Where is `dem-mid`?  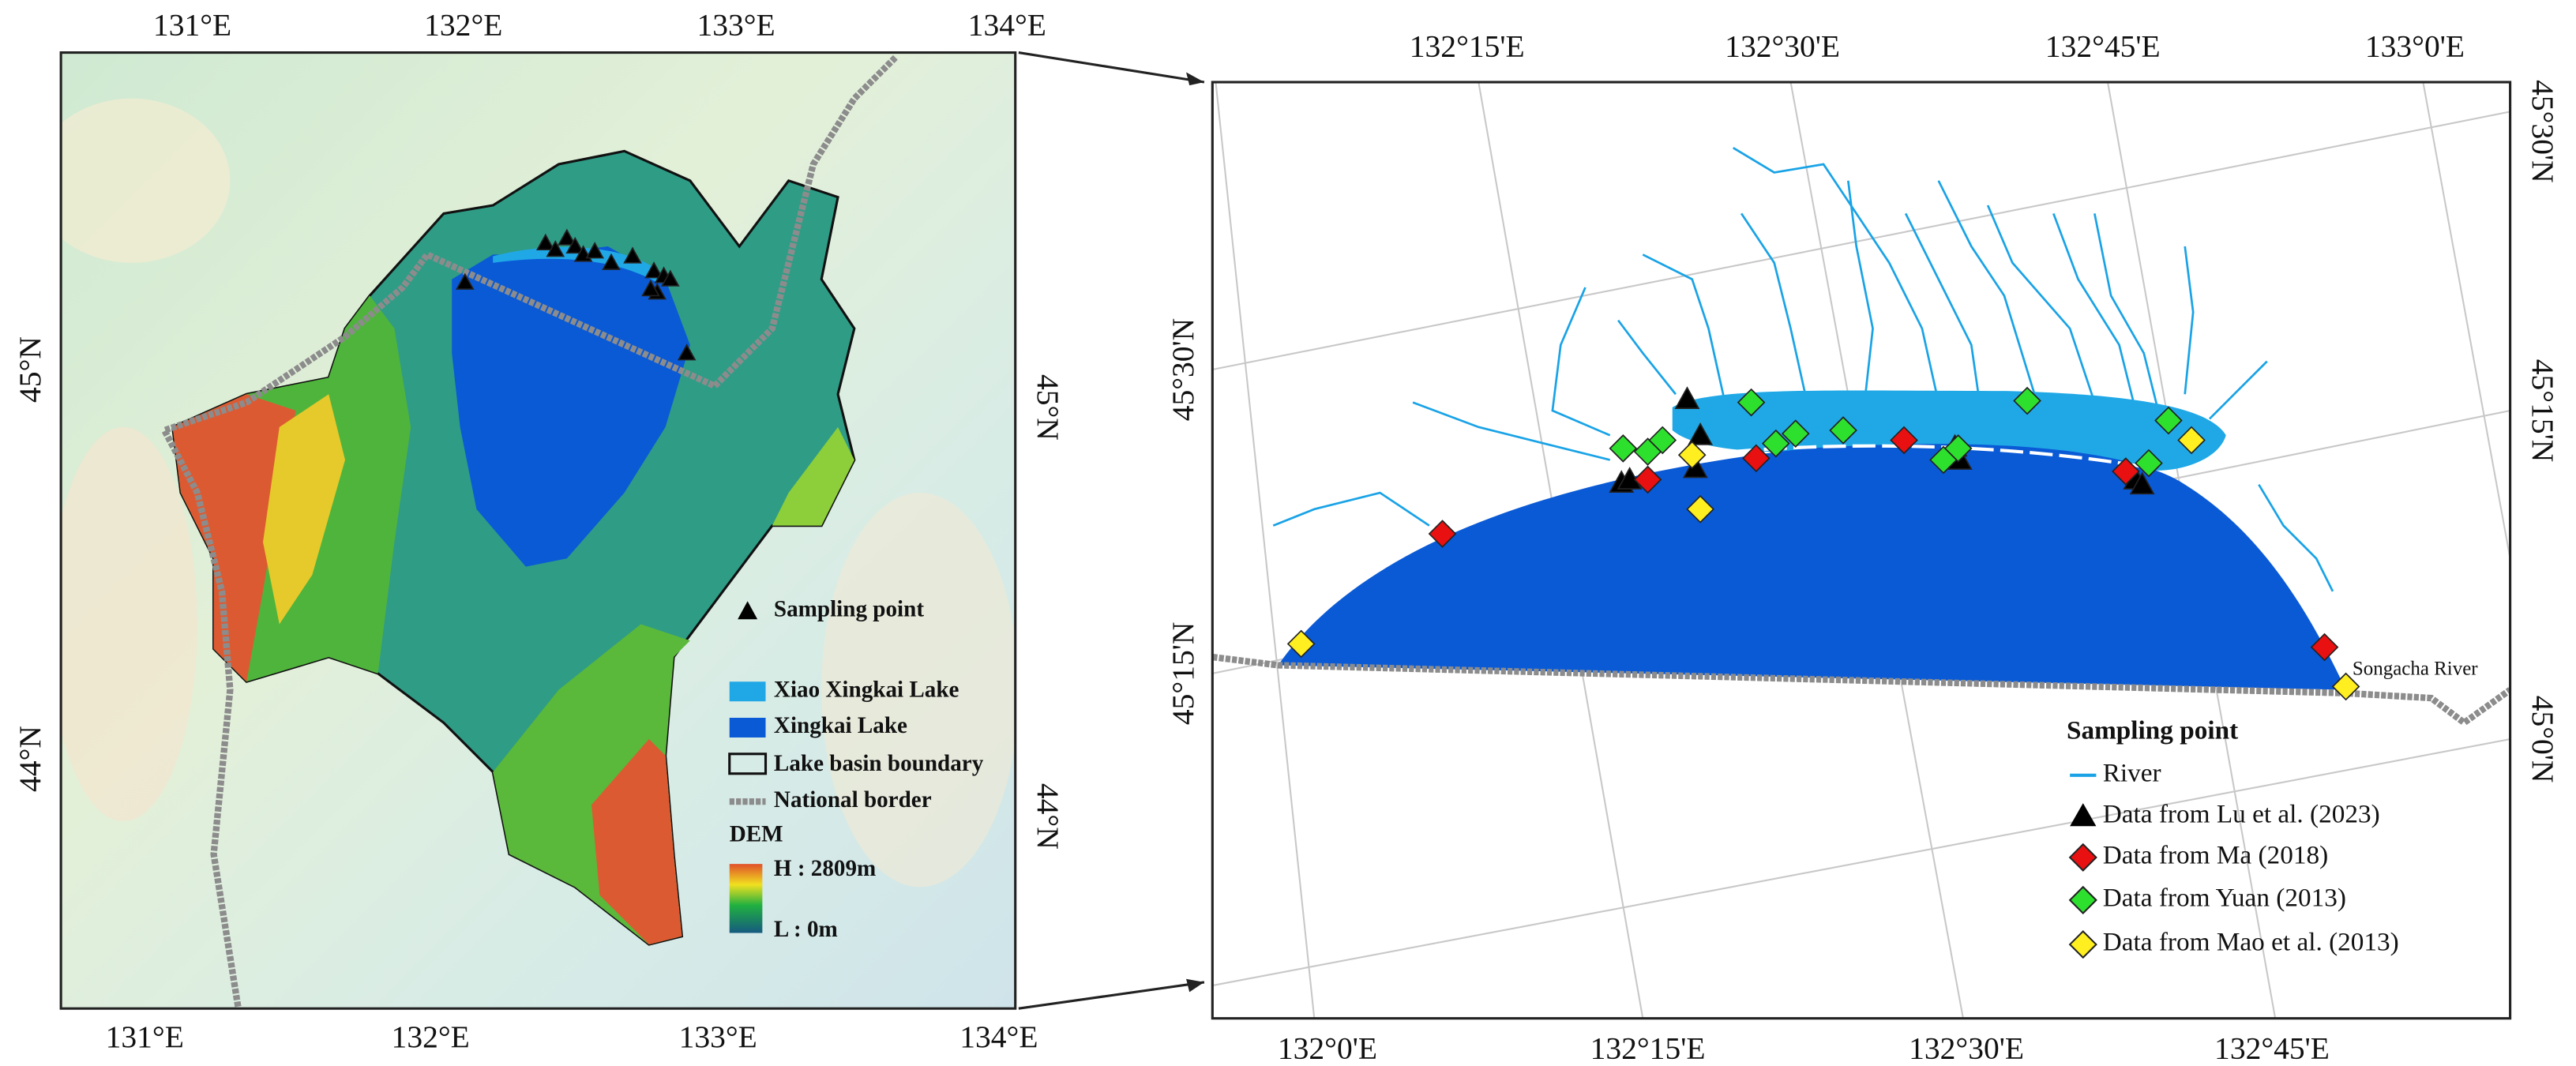
dem-mid is located at coordinates (813, 476).